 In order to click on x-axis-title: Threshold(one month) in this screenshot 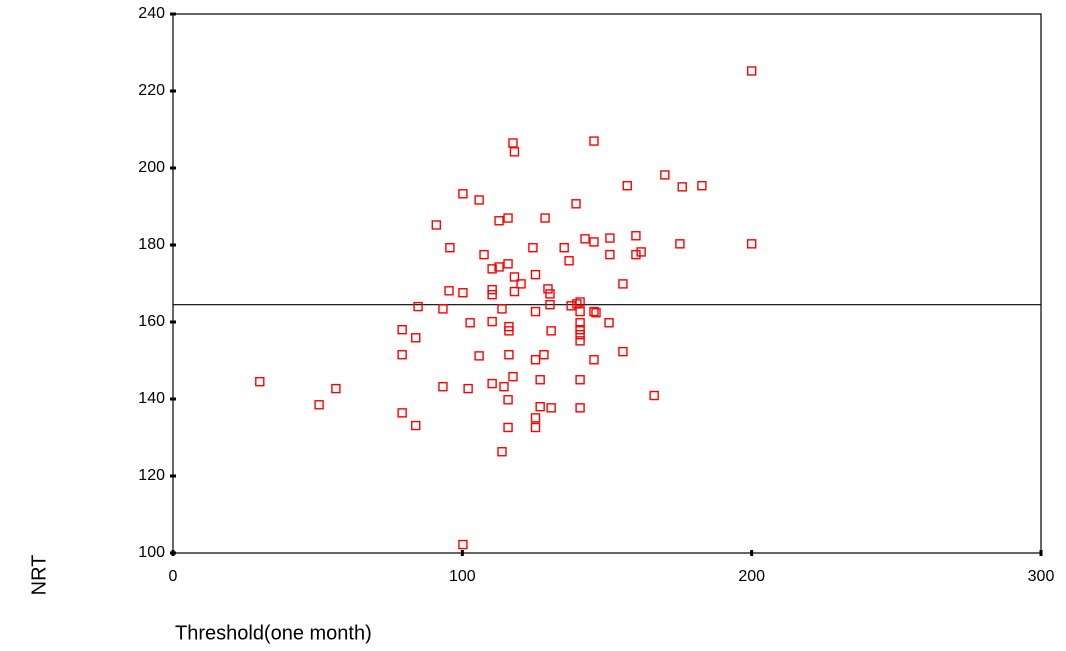, I will do `click(273, 633)`.